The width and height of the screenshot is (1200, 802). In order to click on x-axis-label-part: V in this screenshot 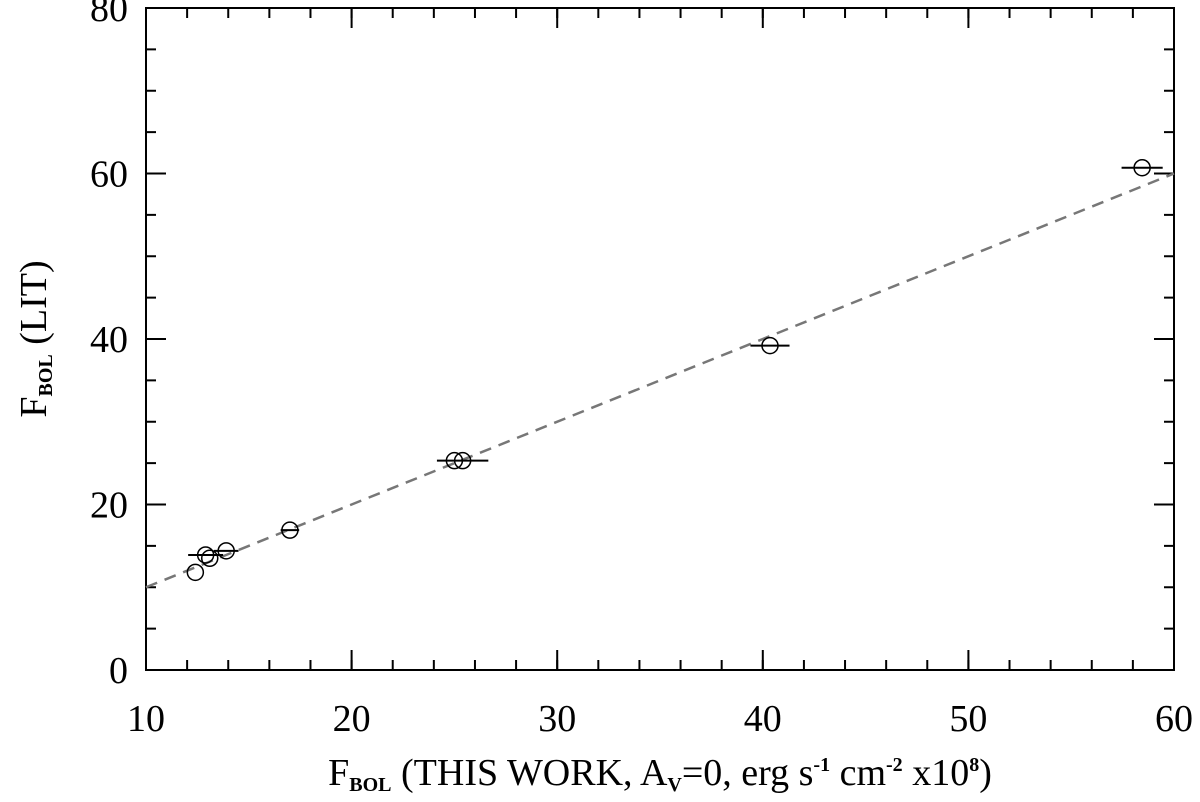, I will do `click(674, 785)`.